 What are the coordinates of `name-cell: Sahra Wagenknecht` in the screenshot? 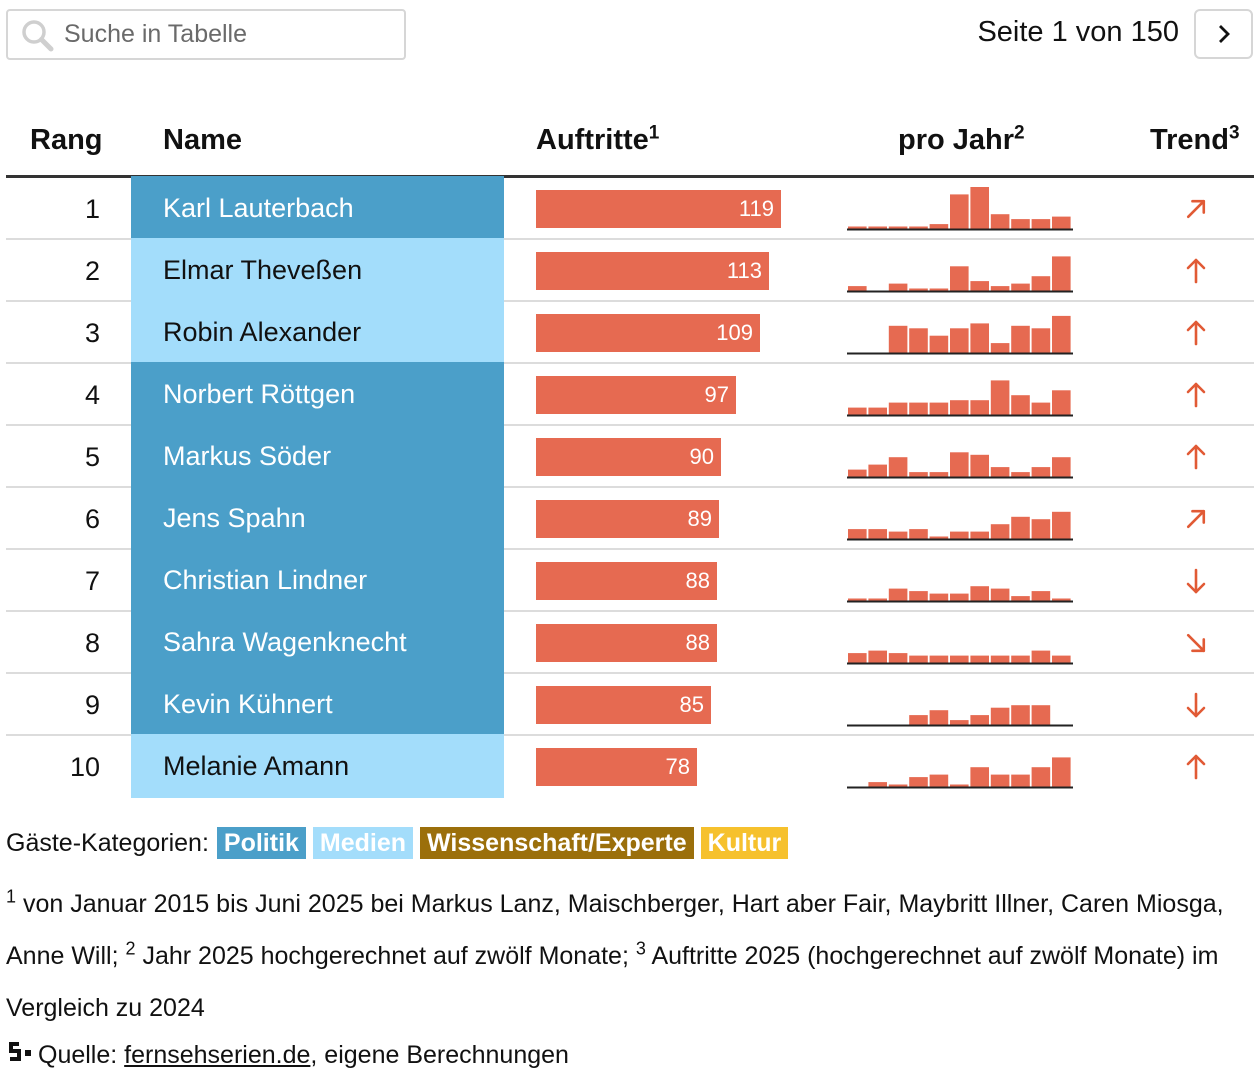 It's located at (317, 642).